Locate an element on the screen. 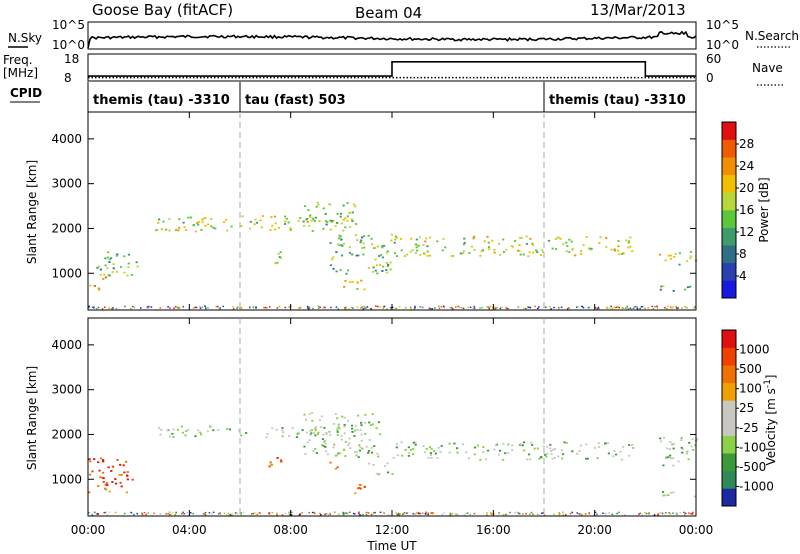 The height and width of the screenshot is (554, 800). colorbar-tick-label: 28 is located at coordinates (746, 144).